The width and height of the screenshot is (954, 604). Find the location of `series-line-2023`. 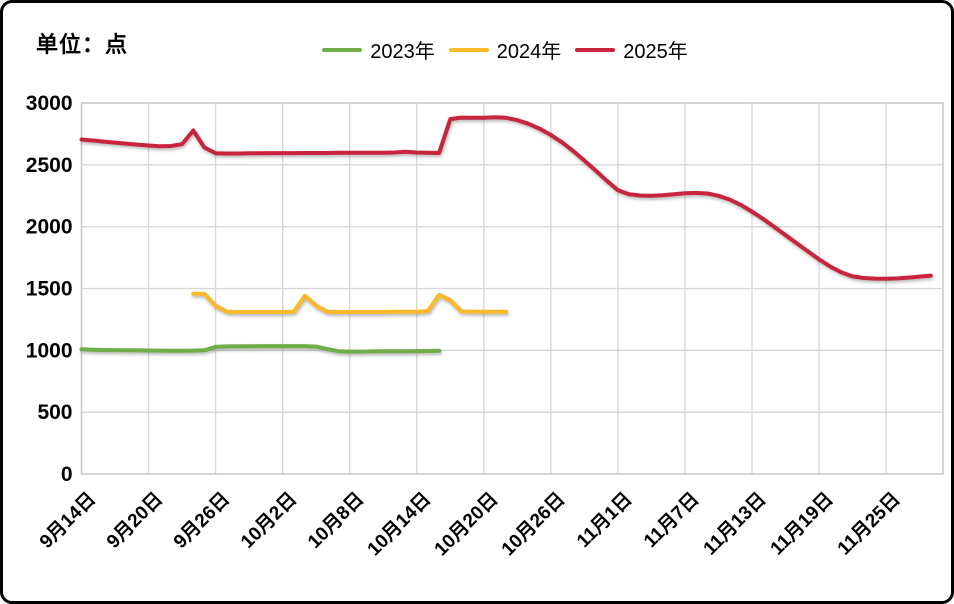

series-line-2023 is located at coordinates (260, 349).